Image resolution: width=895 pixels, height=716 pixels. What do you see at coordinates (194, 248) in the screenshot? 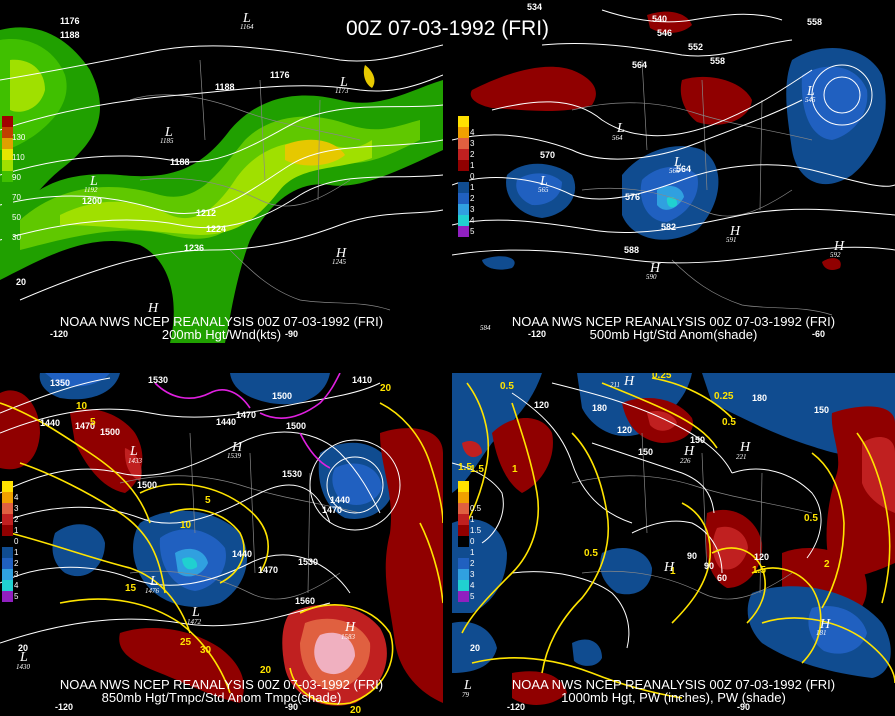
I see `contour-label: 1236` at bounding box center [194, 248].